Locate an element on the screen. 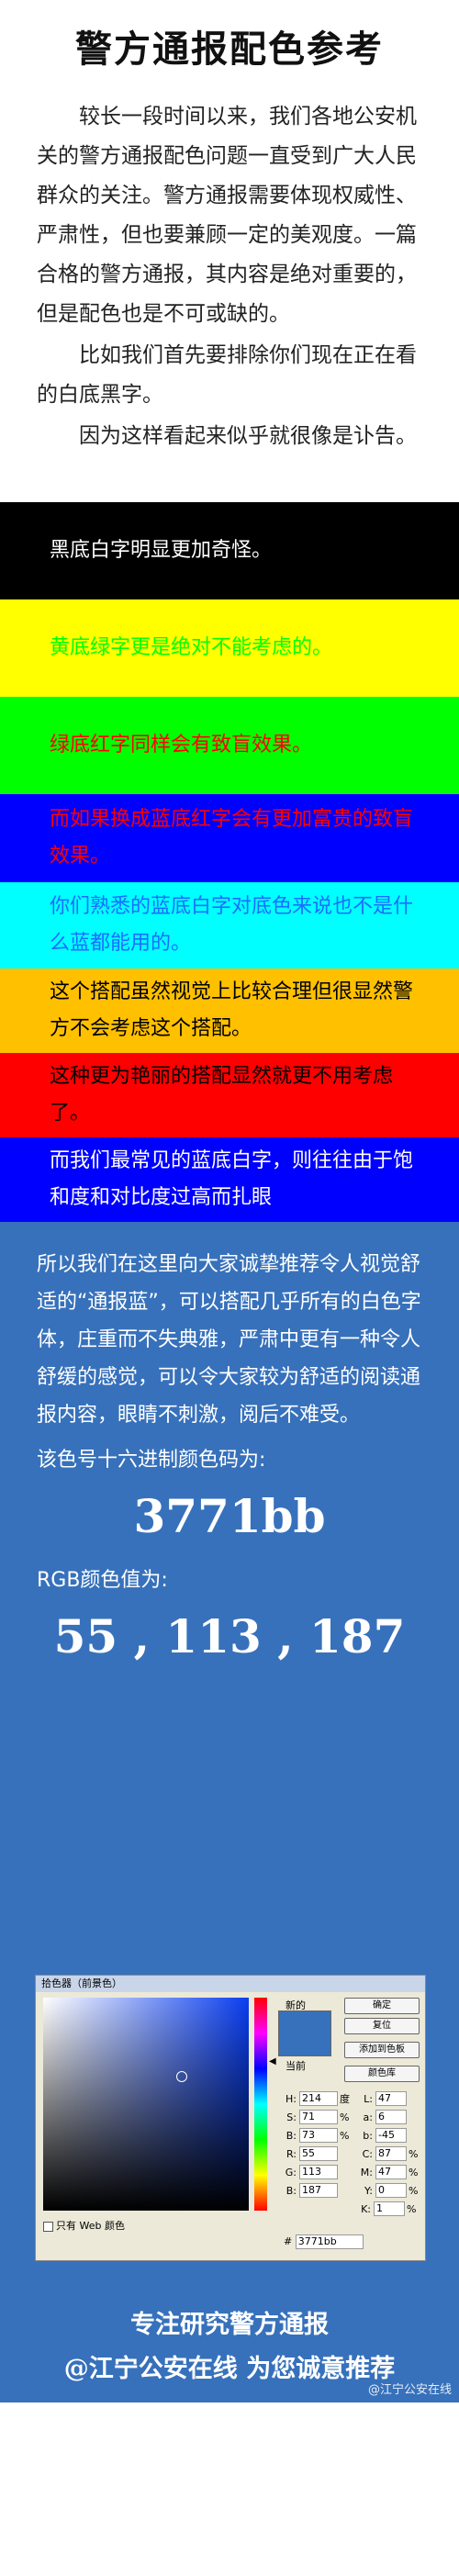 This screenshot has width=459, height=2576. c-field: 87 is located at coordinates (391, 2153).